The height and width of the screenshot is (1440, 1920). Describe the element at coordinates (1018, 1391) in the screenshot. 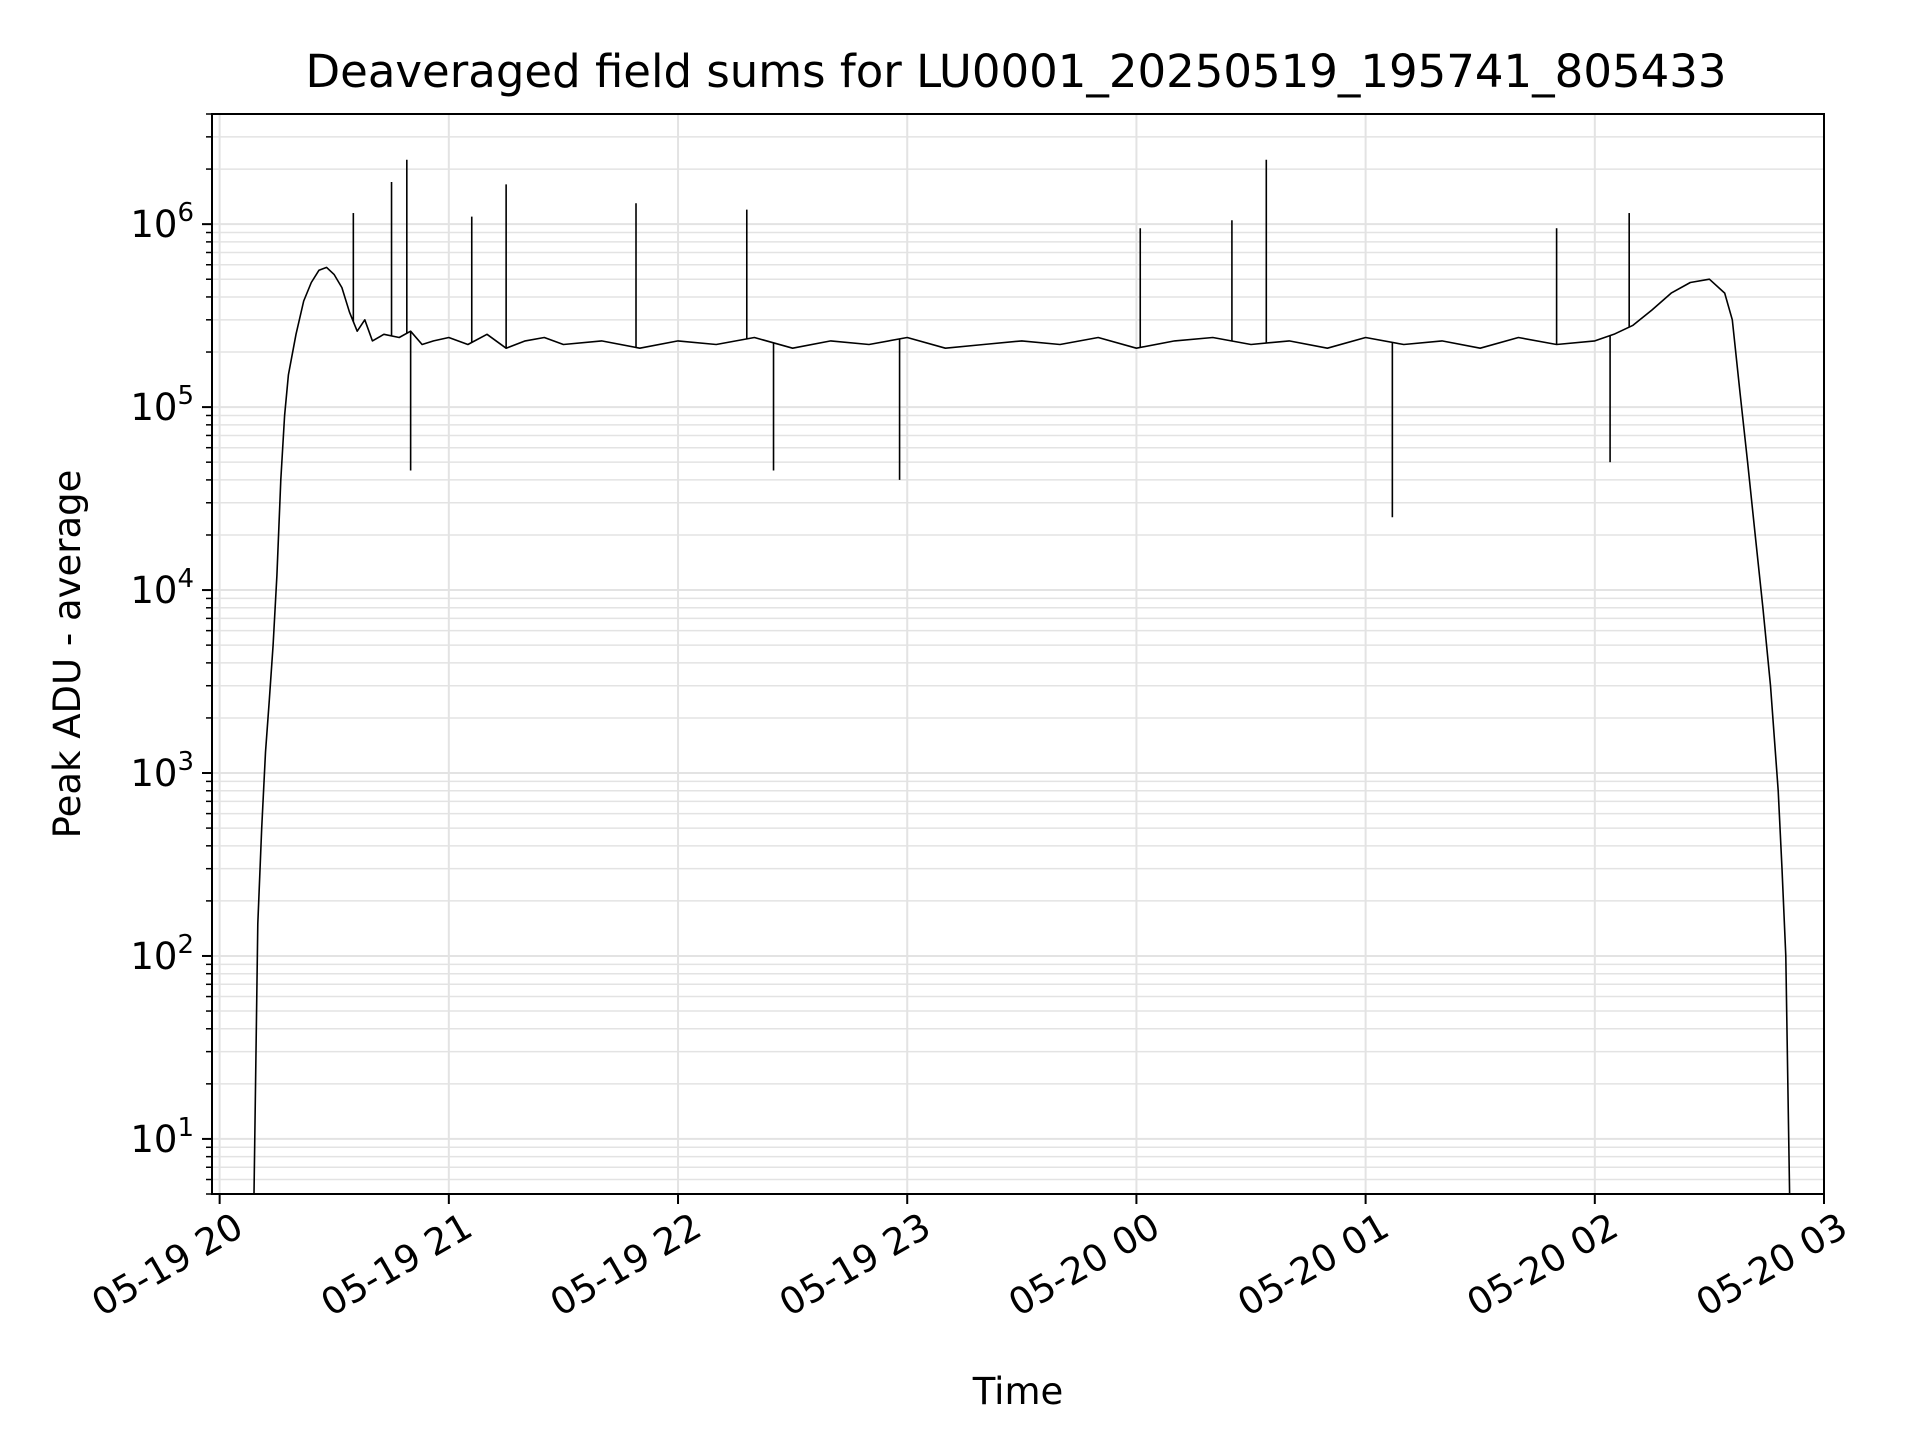

I see `x-axis-label: Time` at that location.